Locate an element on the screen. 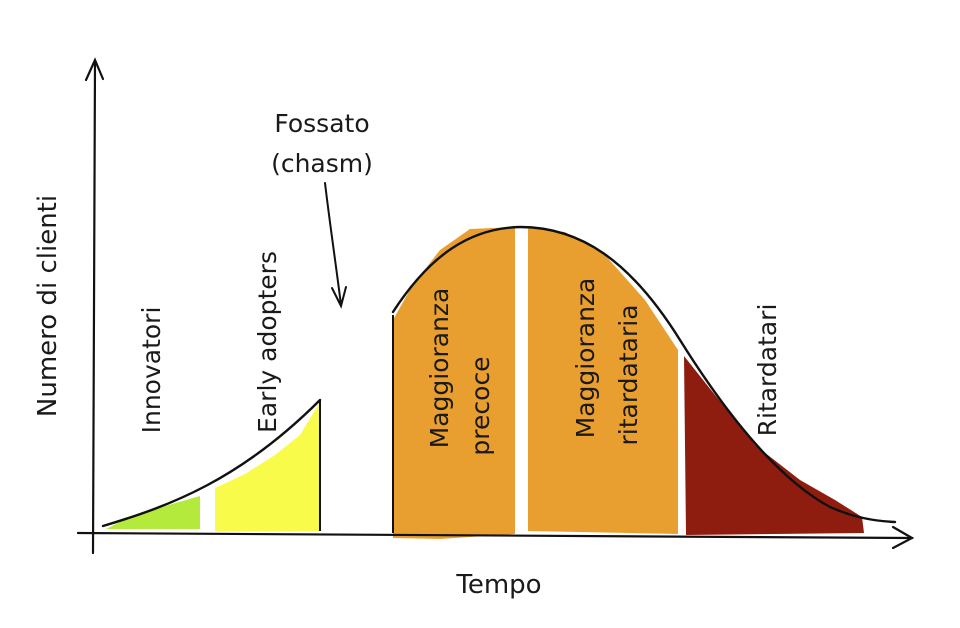  y-axis-title: Numero di clienti is located at coordinates (48, 306).